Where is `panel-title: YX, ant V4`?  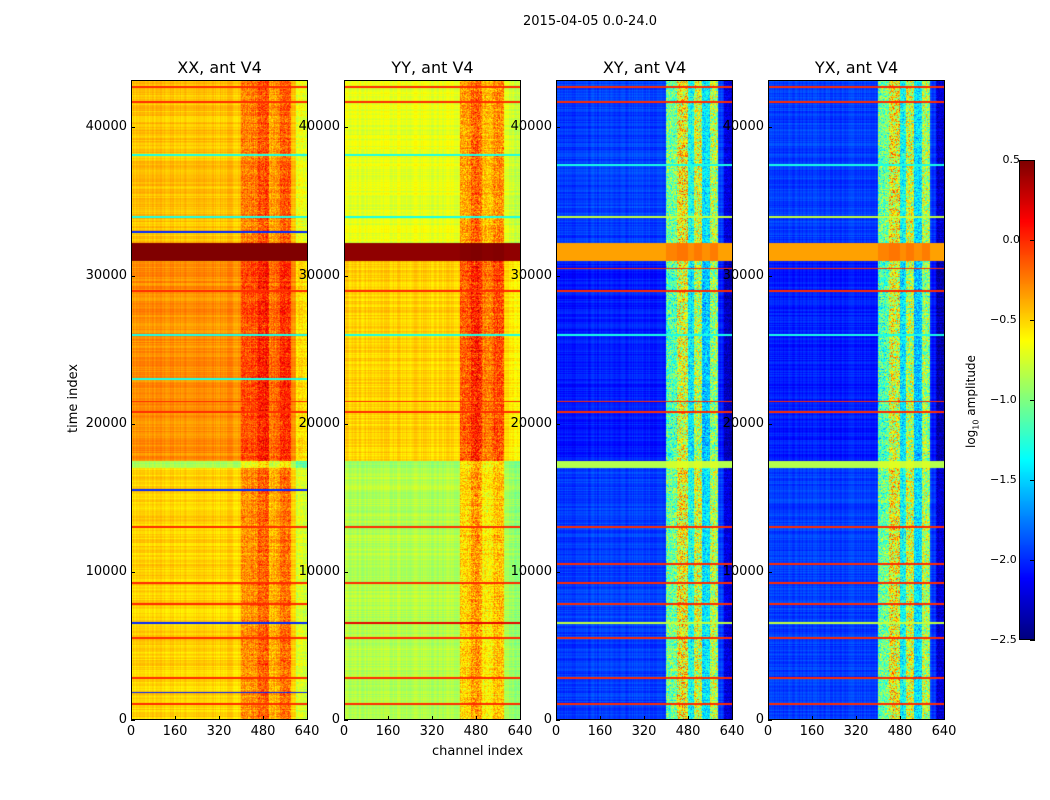 panel-title: YX, ant V4 is located at coordinates (856, 67).